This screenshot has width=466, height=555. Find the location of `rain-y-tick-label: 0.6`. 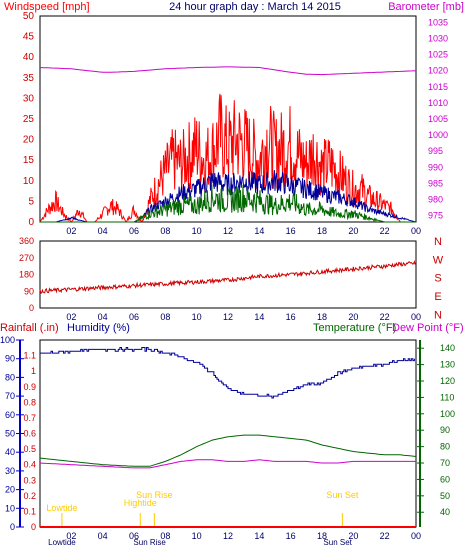

rain-y-tick-label: 0.6 is located at coordinates (29, 434).